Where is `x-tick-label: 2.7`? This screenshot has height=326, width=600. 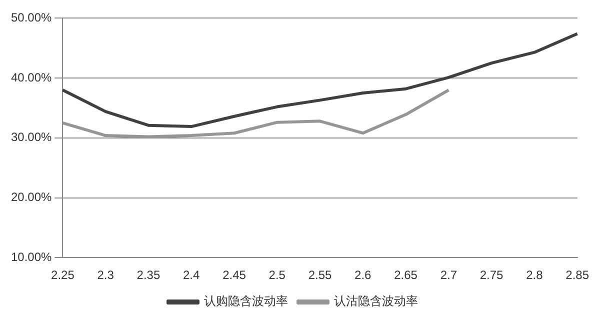 x-tick-label: 2.7 is located at coordinates (449, 275).